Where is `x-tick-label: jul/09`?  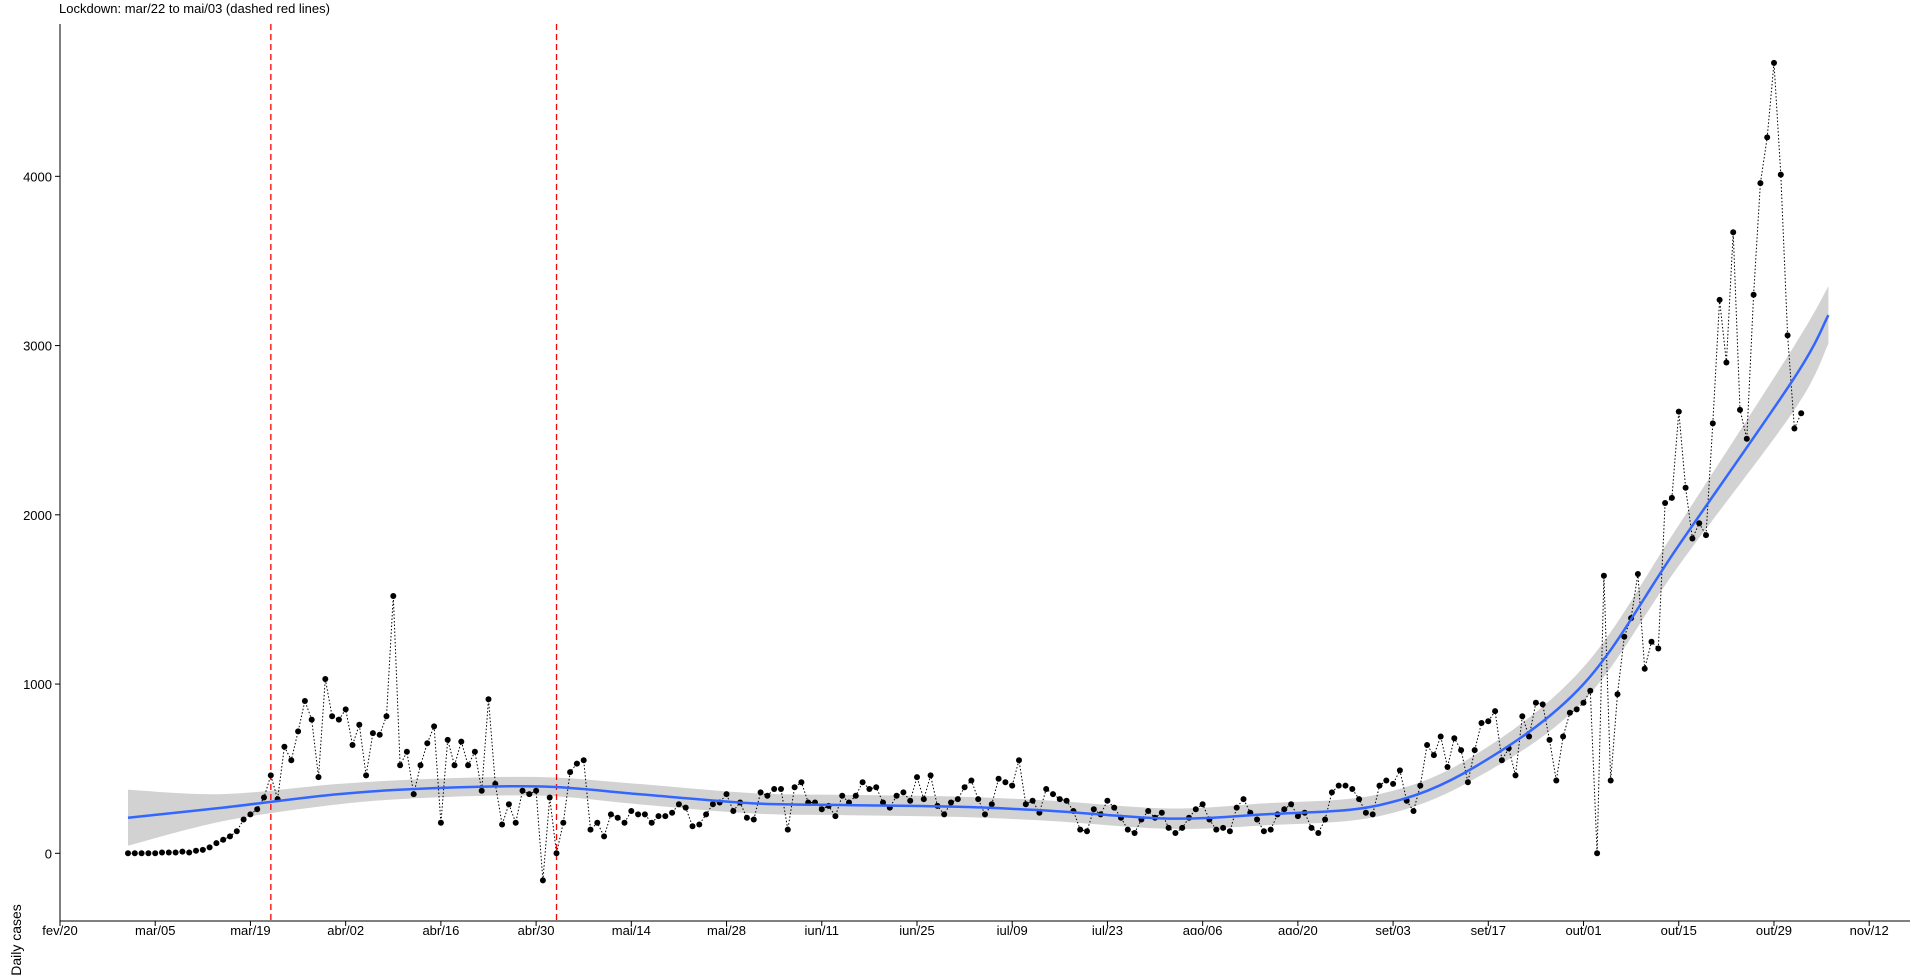
x-tick-label: jul/09 is located at coordinates (1012, 929).